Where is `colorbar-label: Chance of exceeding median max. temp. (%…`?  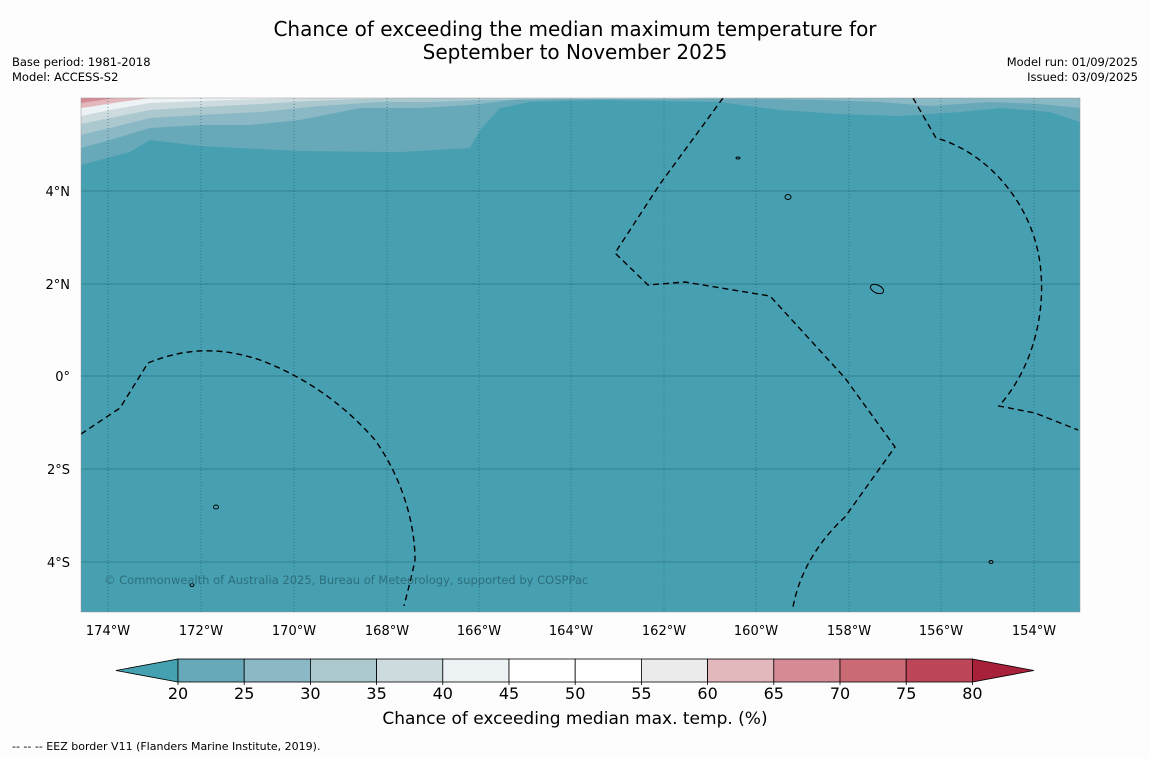
colorbar-label: Chance of exceeding median max. temp. (%… is located at coordinates (575, 719).